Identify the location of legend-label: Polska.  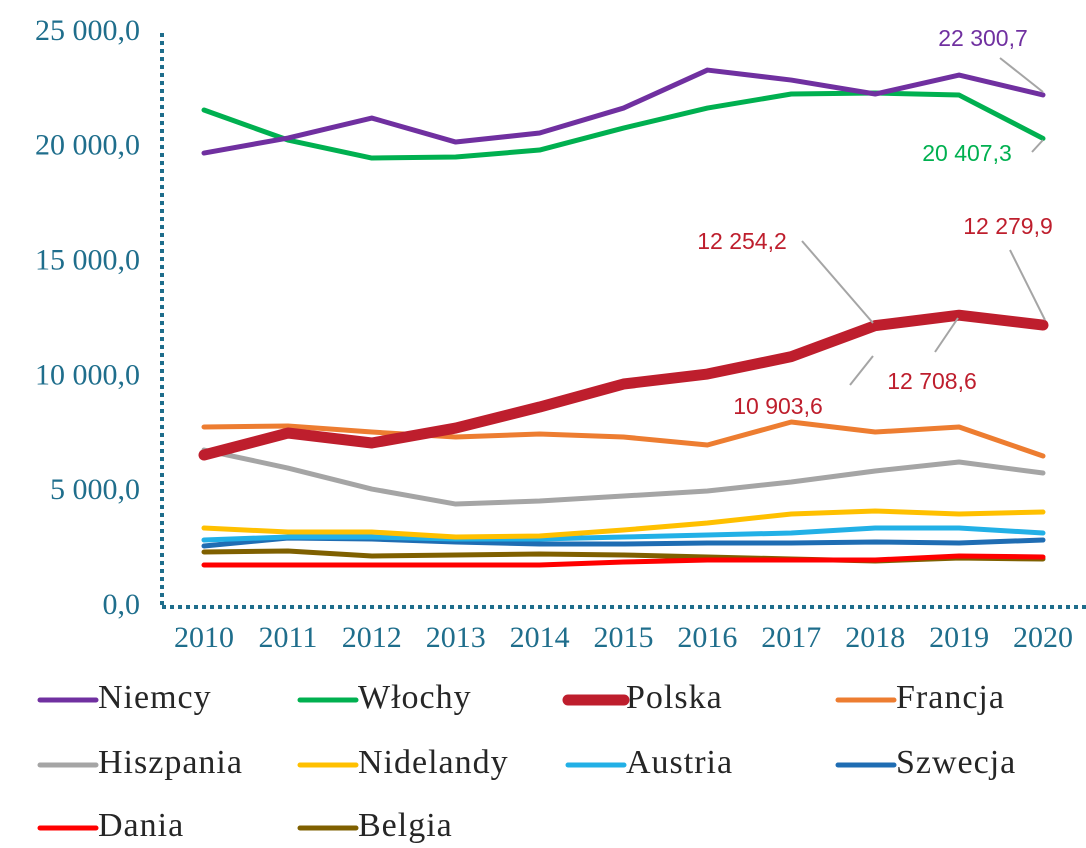
(674, 697).